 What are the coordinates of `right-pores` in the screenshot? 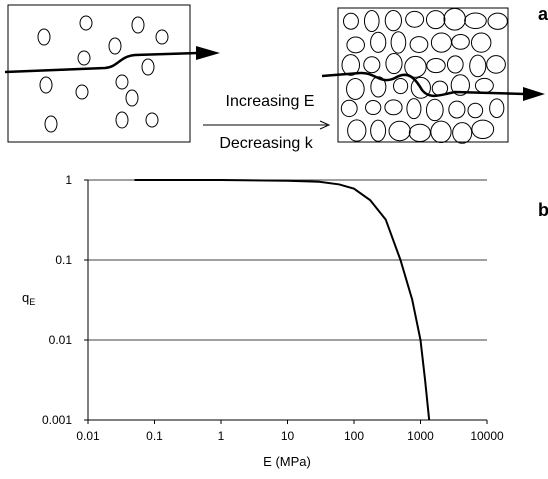 It's located at (424, 75).